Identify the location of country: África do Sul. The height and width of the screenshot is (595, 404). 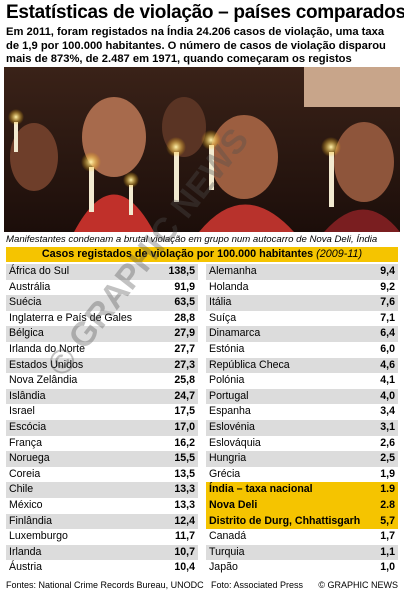
(39, 271).